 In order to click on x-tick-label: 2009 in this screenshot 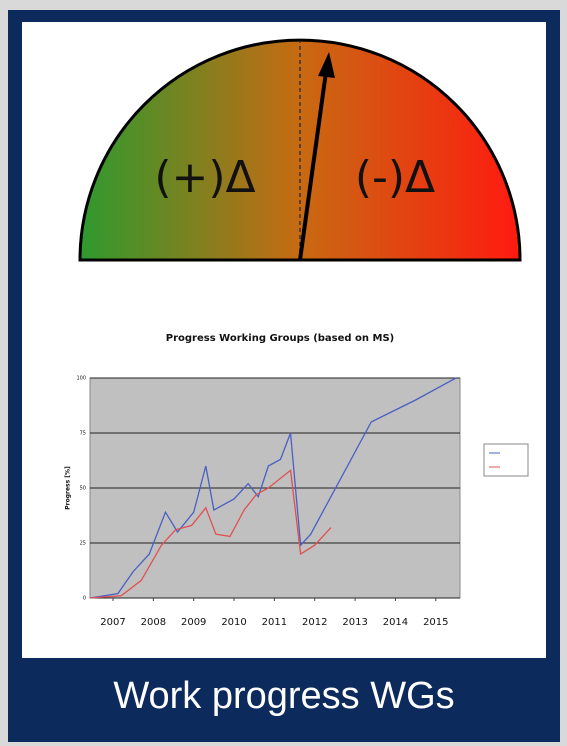, I will do `click(193, 622)`.